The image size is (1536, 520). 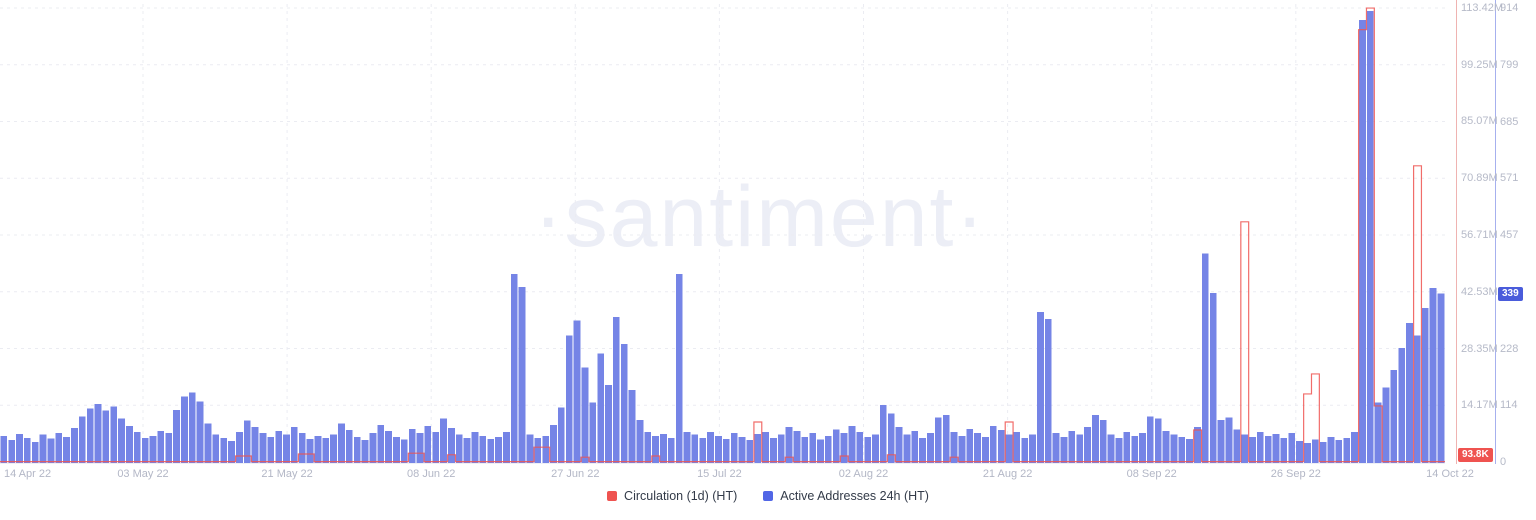 I want to click on santiment-watermark: ·santiment·, so click(x=760, y=217).